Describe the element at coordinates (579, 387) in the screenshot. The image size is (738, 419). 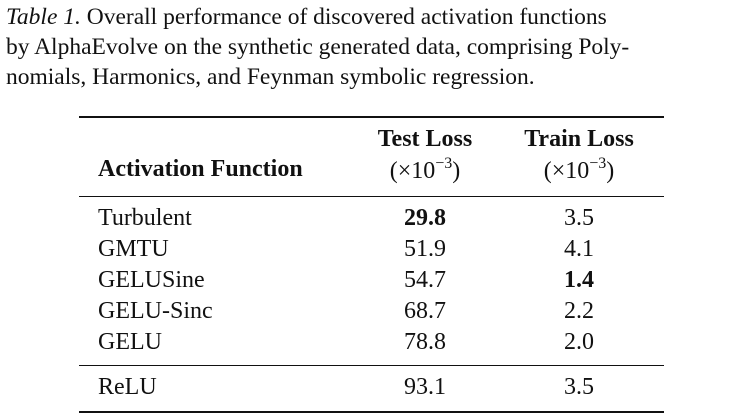
I see `row-relu-train: 3.5` at that location.